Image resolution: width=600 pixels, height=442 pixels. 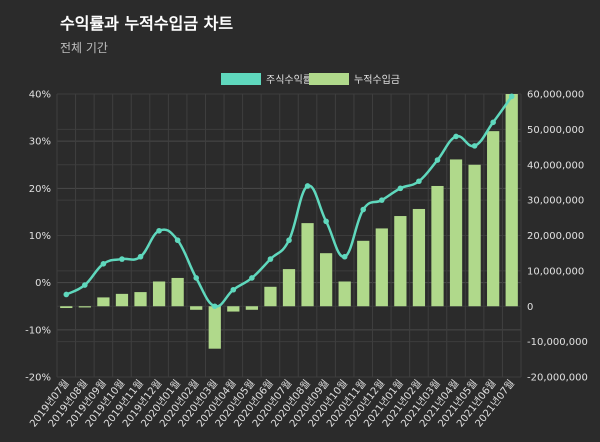 What do you see at coordinates (530, 307) in the screenshot?
I see `y-tick-right: 0` at bounding box center [530, 307].